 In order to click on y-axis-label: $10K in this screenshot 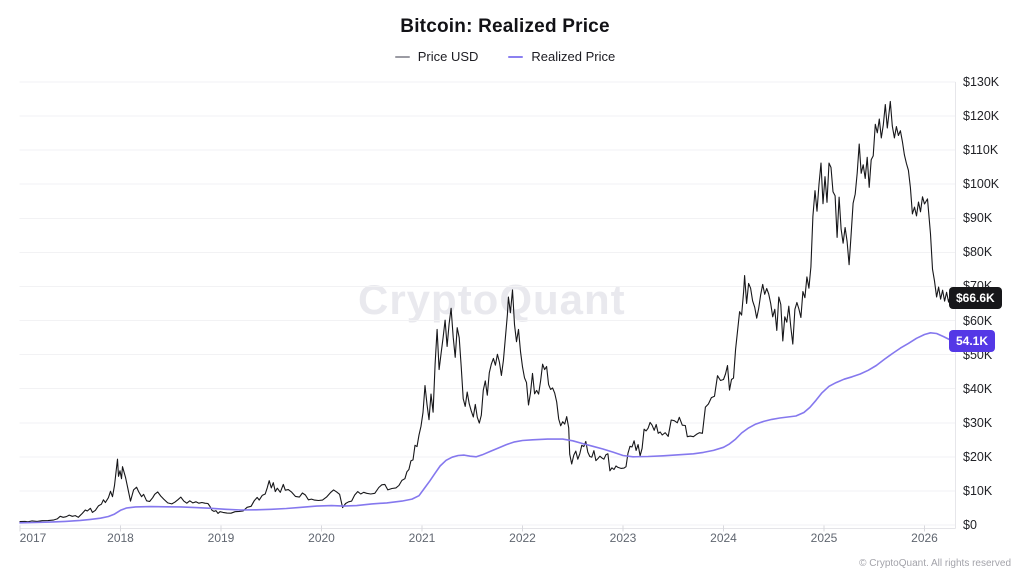, I will do `click(978, 490)`.